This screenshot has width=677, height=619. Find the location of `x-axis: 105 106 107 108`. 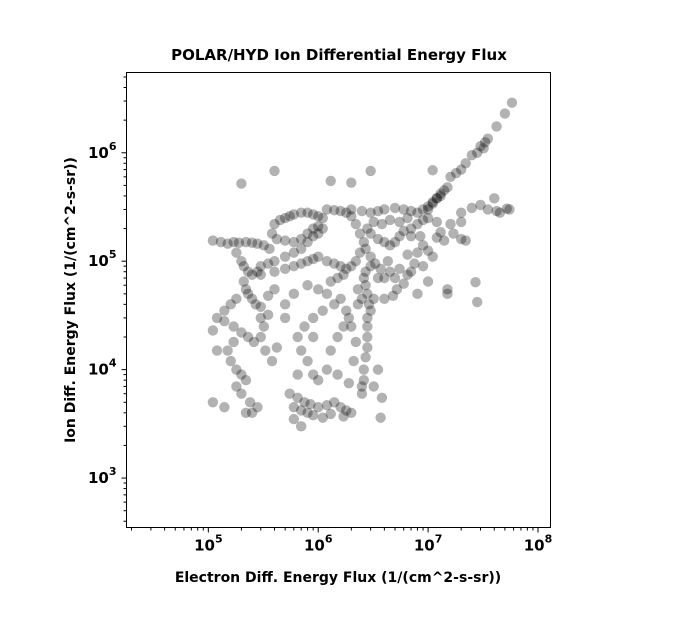

x-axis: 105 106 107 108 is located at coordinates (341, 541).